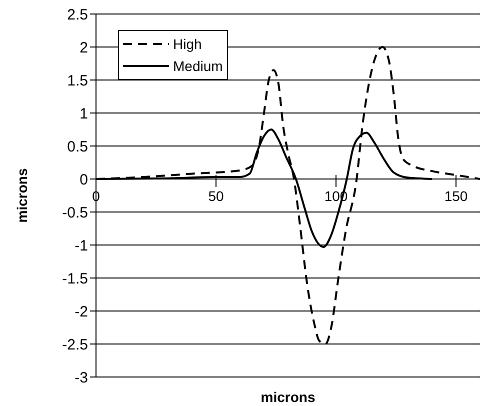  What do you see at coordinates (75, 213) in the screenshot?
I see `y-tick-label: -0.5` at bounding box center [75, 213].